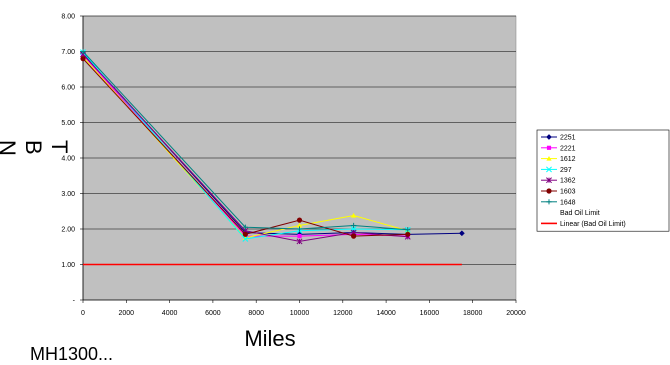 The image size is (670, 365). I want to click on legend-label: Linear (Bad Oil Limit), so click(593, 224).